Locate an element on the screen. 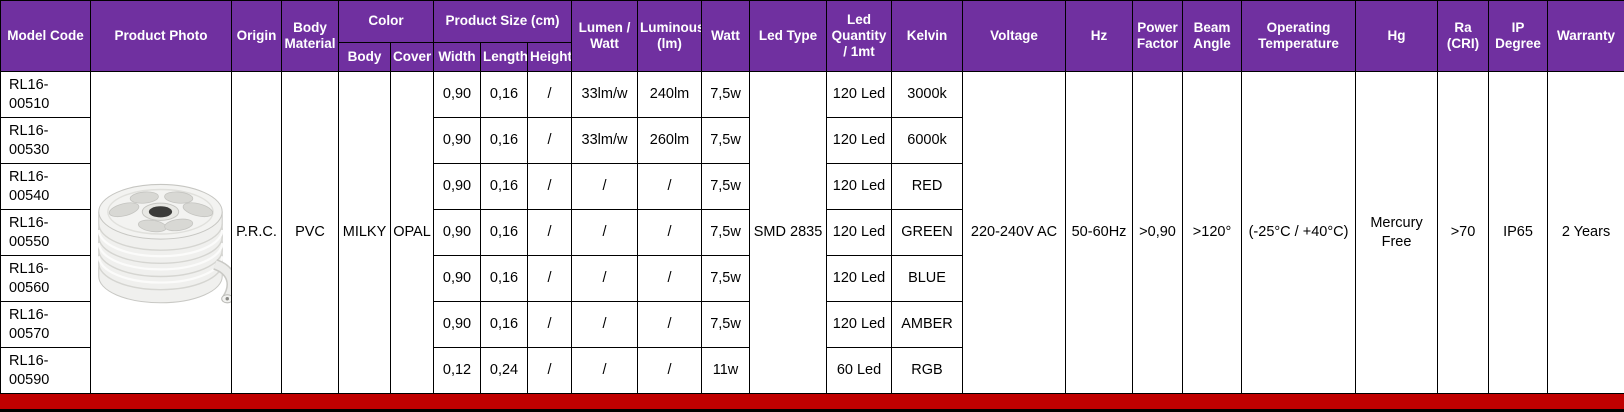  model-code-cell: RL16-00560 is located at coordinates (45, 278).